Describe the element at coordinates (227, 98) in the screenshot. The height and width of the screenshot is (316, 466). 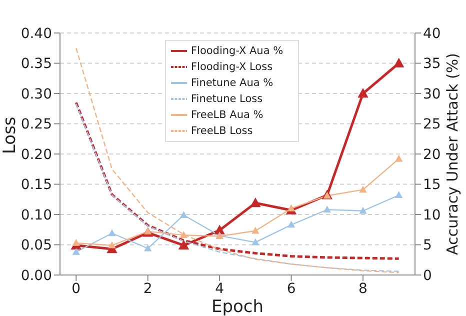
I see `legend-label: Finetune Loss` at that location.